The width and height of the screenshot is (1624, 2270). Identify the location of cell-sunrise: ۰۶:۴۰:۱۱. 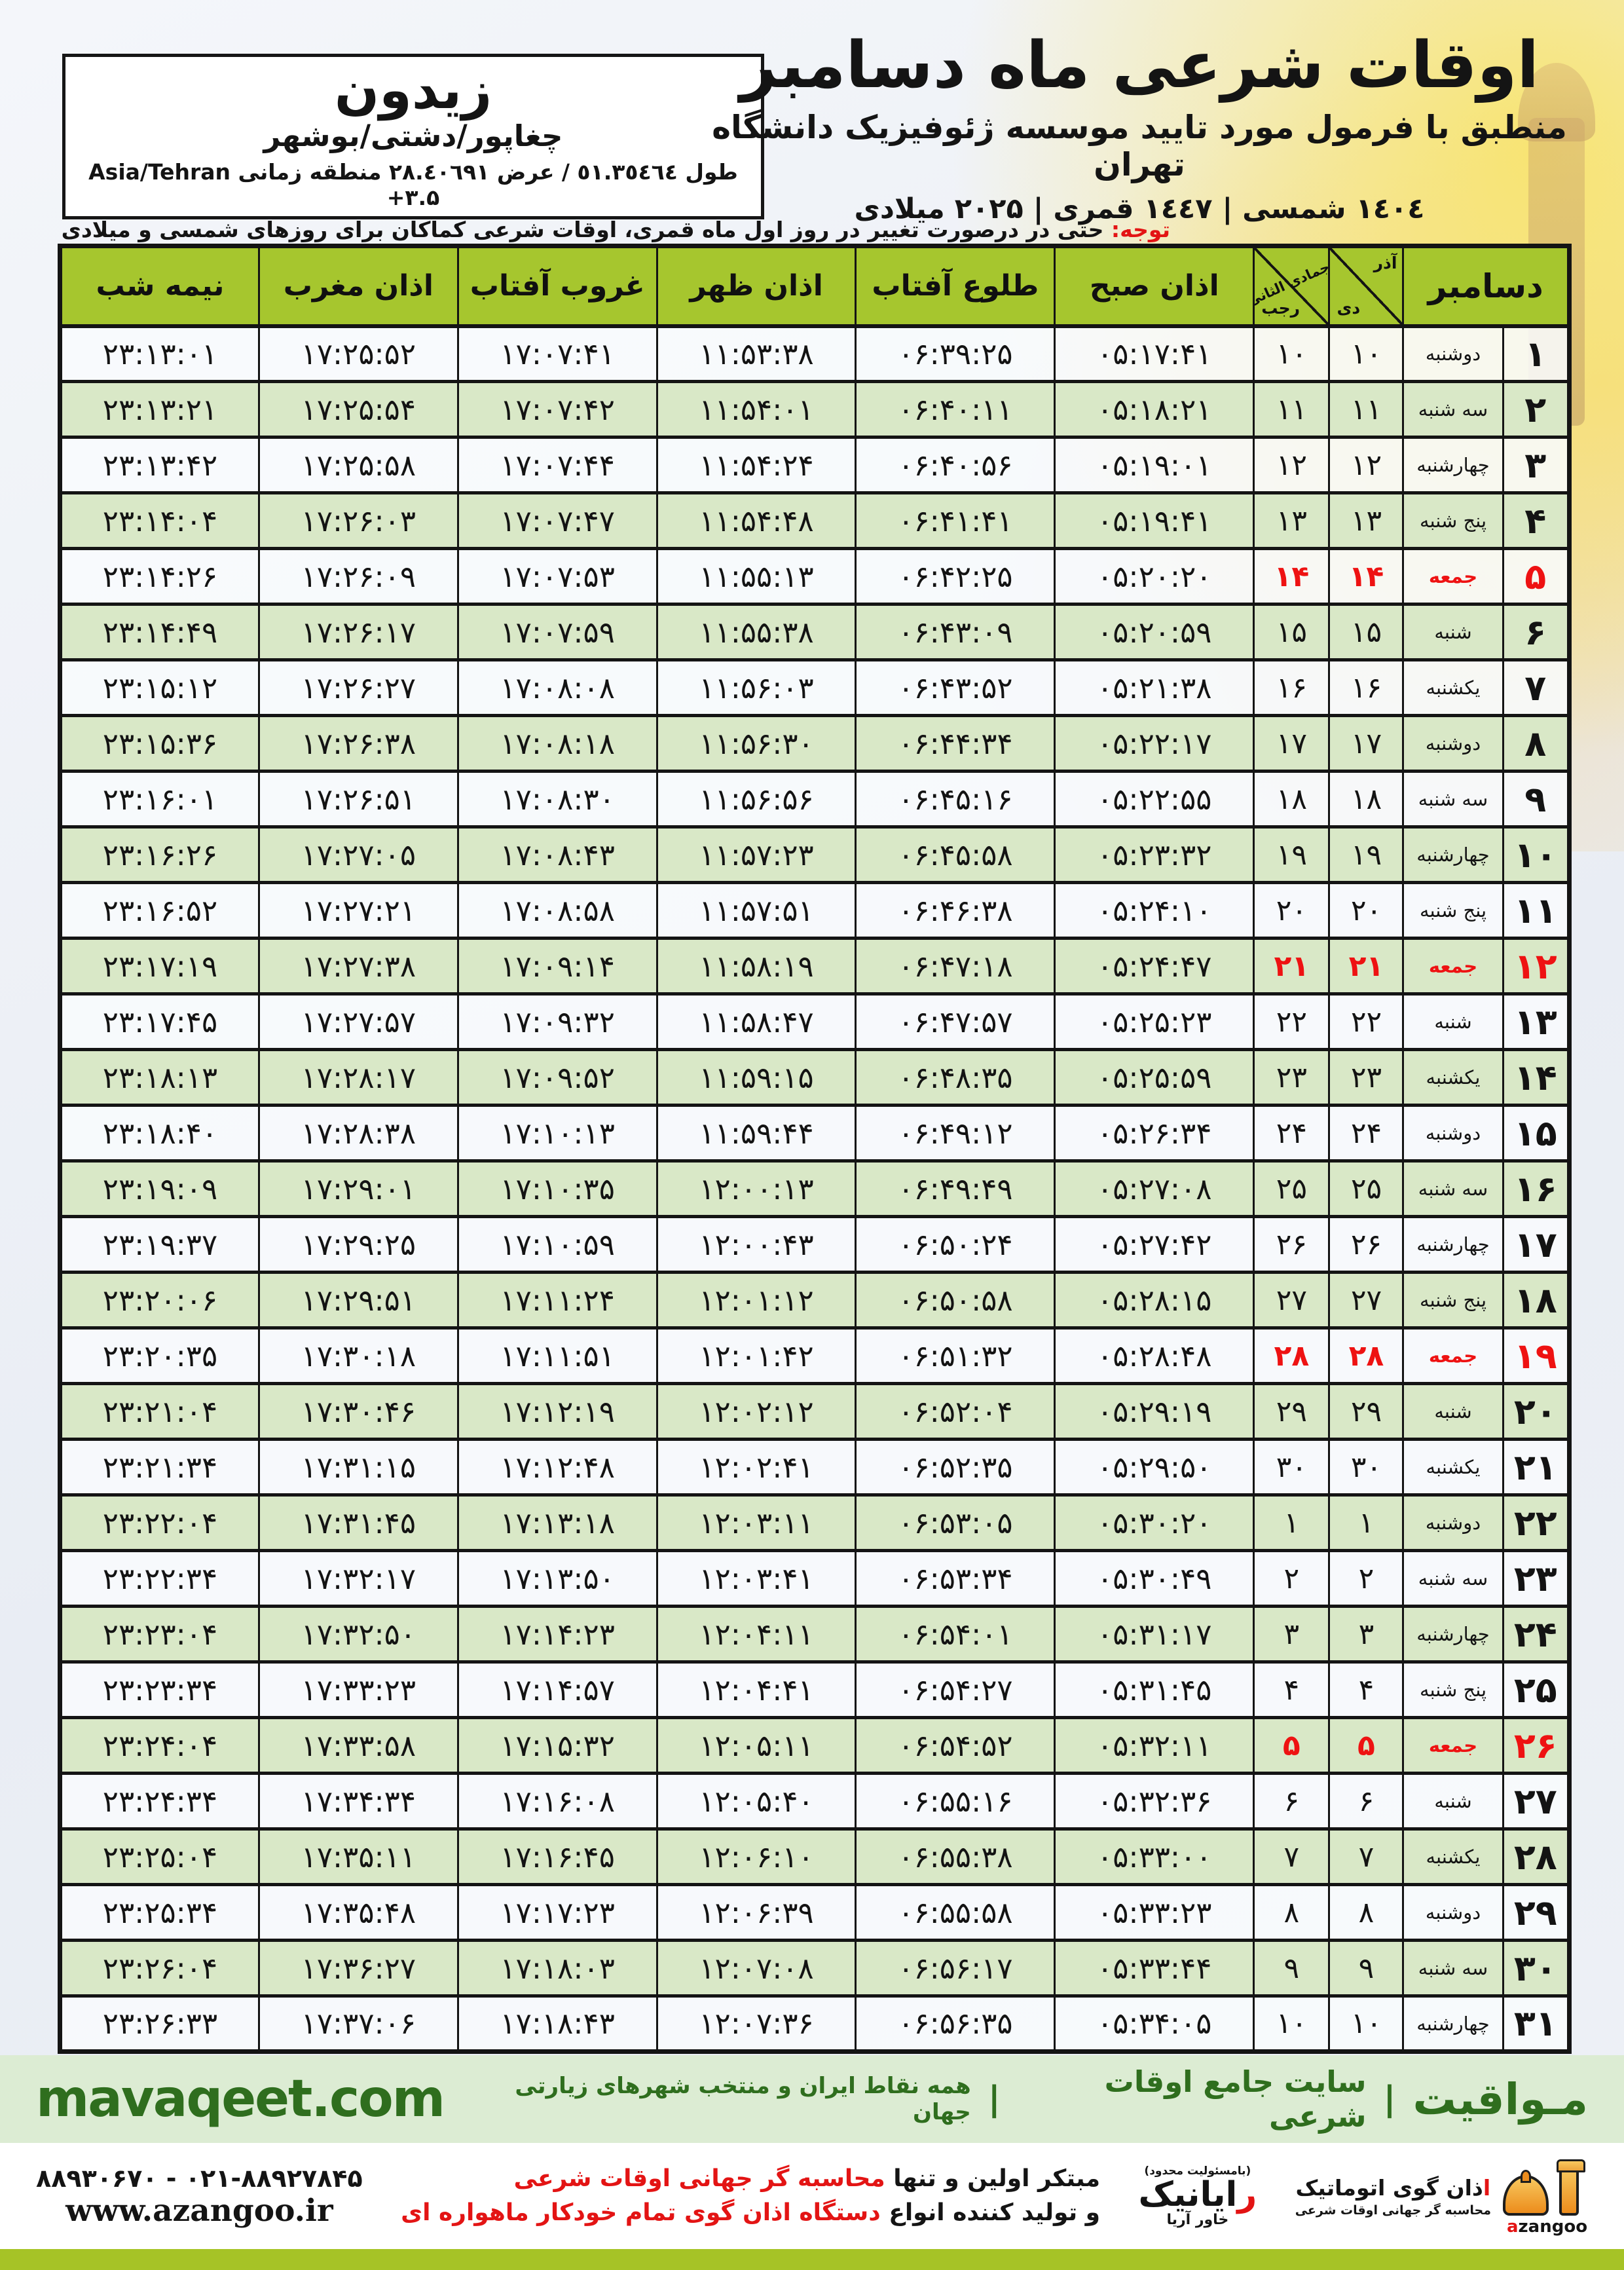
(955, 409).